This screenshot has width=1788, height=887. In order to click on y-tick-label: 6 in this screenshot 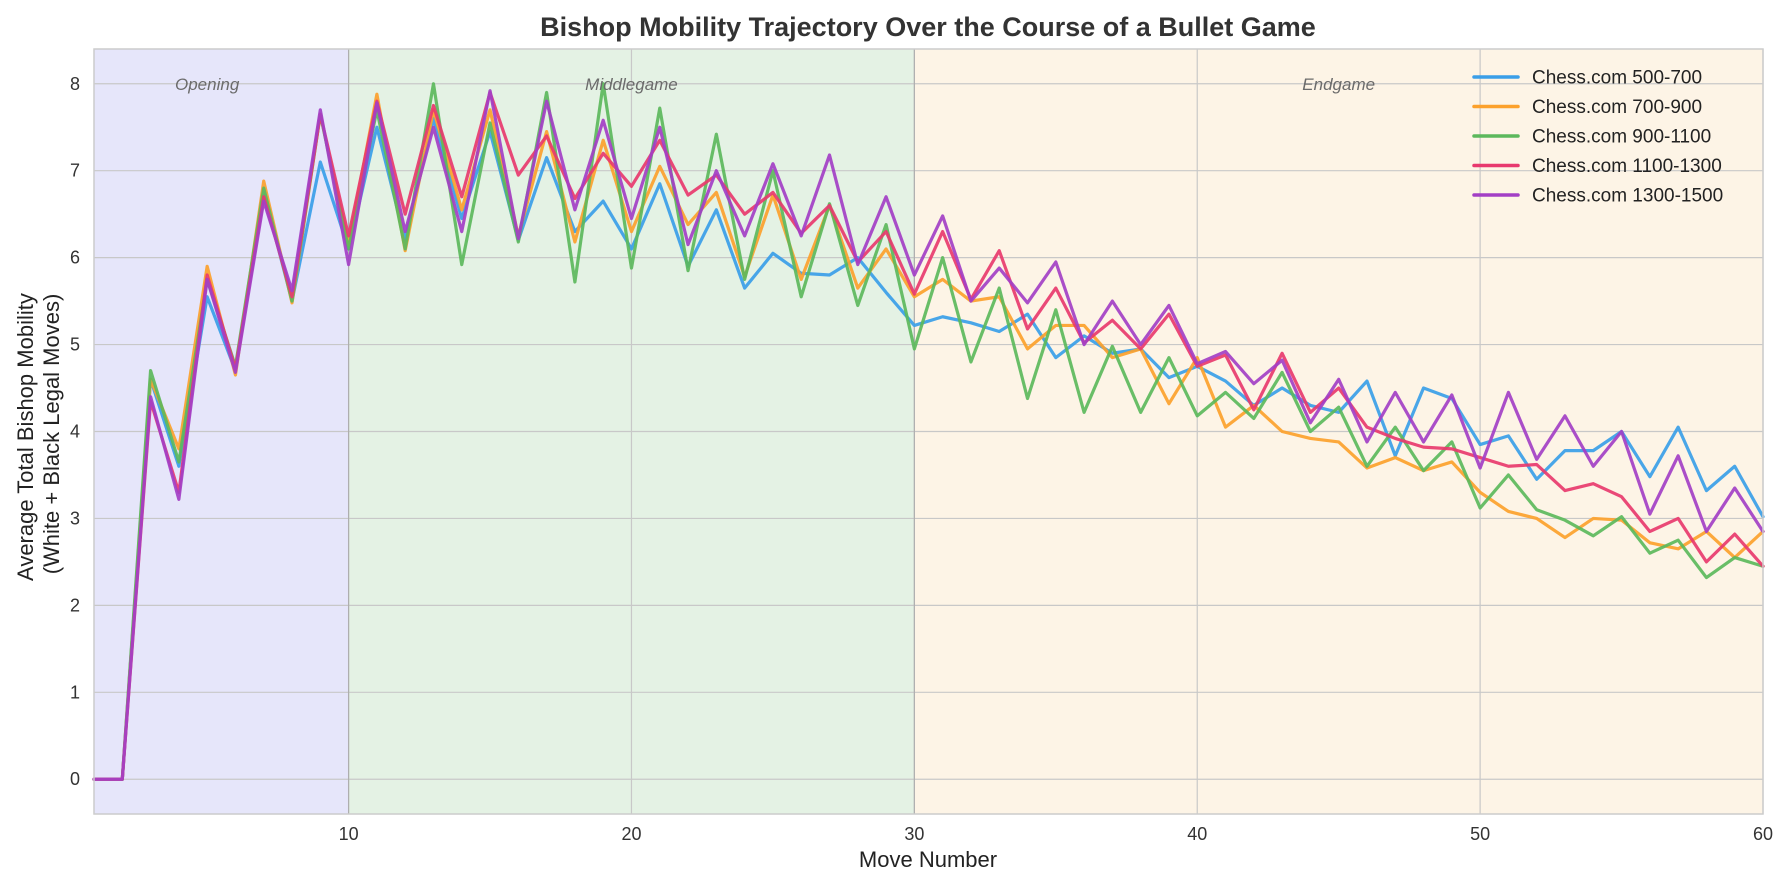, I will do `click(75, 258)`.